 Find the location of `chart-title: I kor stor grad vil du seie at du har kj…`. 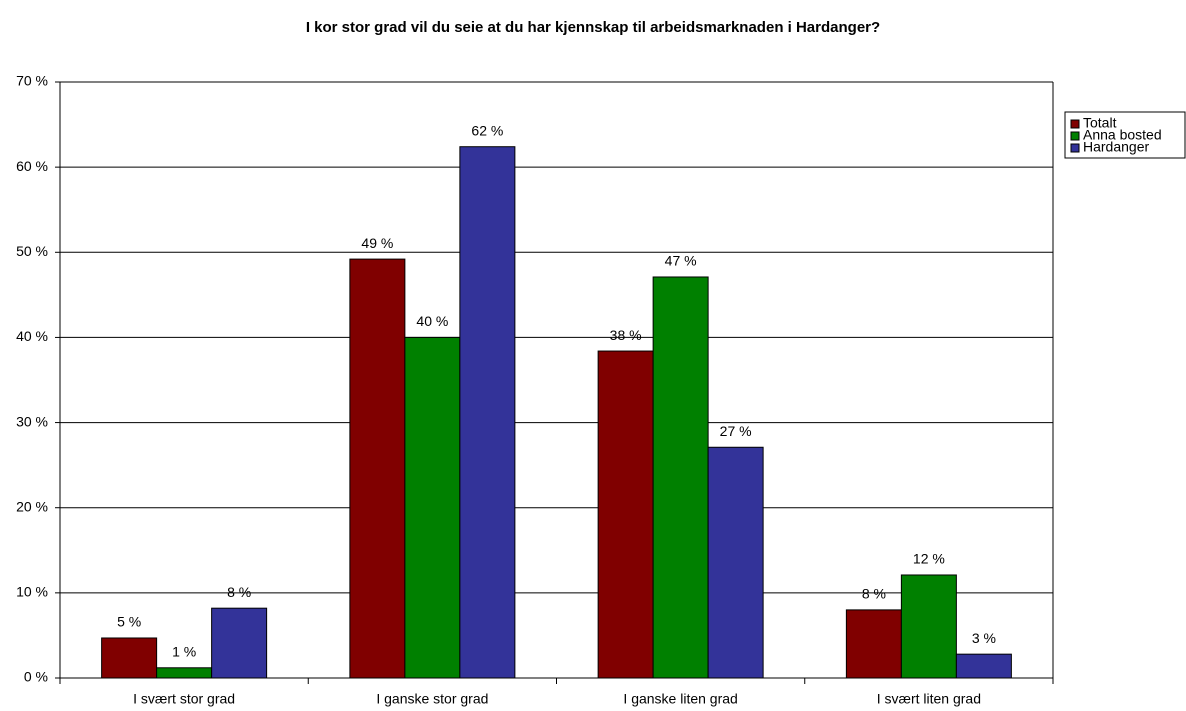

chart-title: I kor stor grad vil du seie at du har kj… is located at coordinates (593, 27).